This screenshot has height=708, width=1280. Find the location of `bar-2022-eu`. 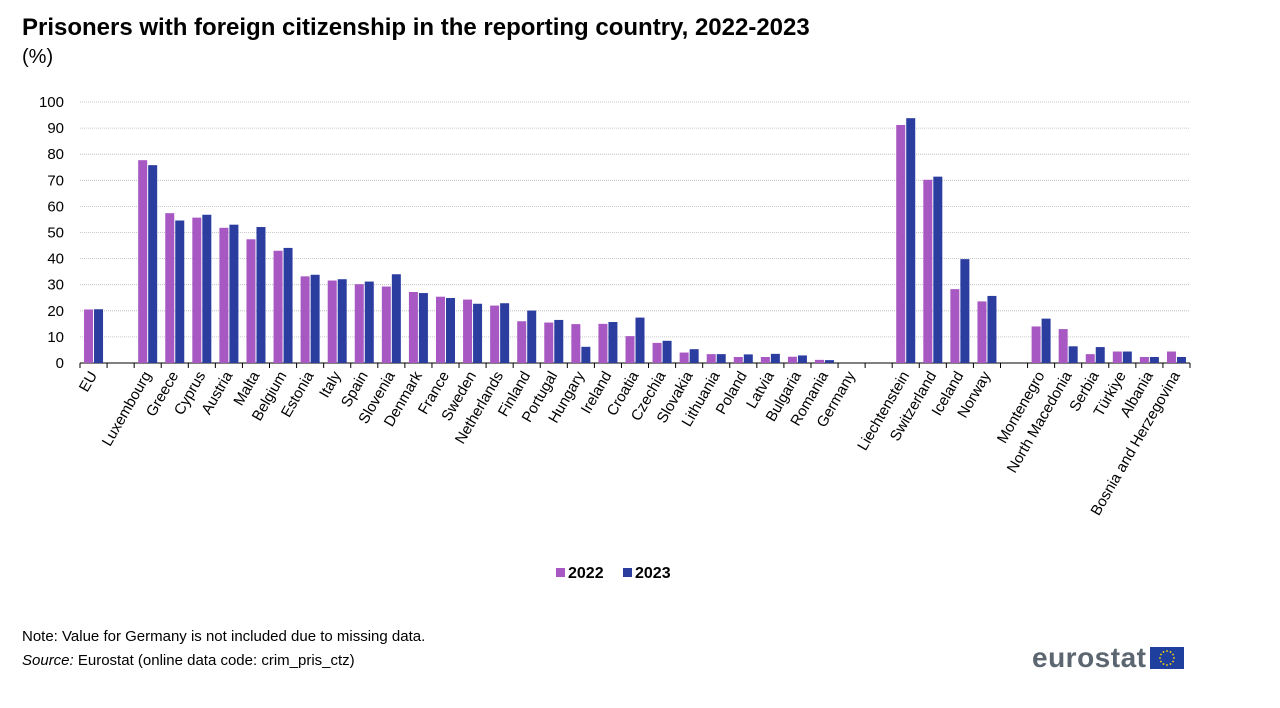

bar-2022-eu is located at coordinates (89, 336).